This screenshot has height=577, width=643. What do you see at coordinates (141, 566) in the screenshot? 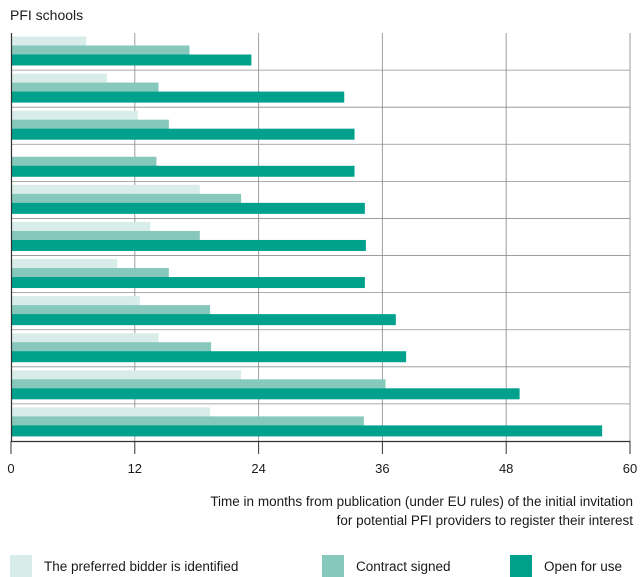
I see `legend-label-0: The preferred bidder is identified` at bounding box center [141, 566].